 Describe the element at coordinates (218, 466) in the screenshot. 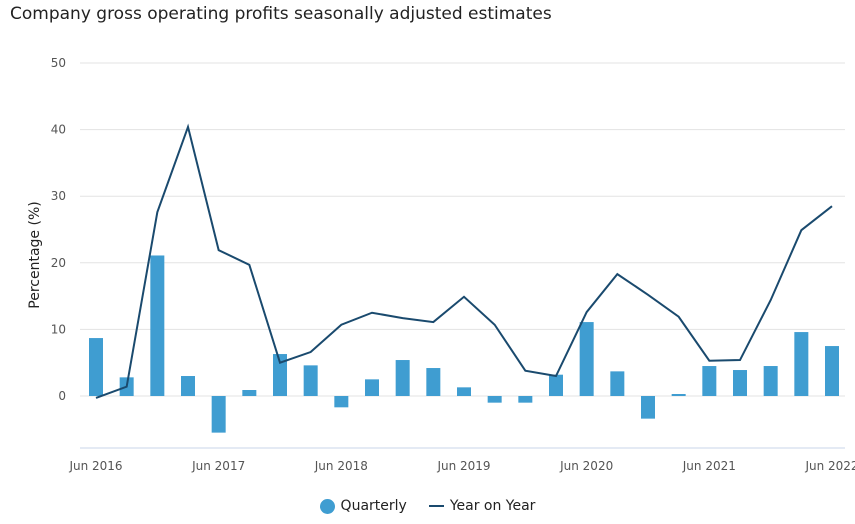

I see `x-tick-label: Jun 2017` at that location.